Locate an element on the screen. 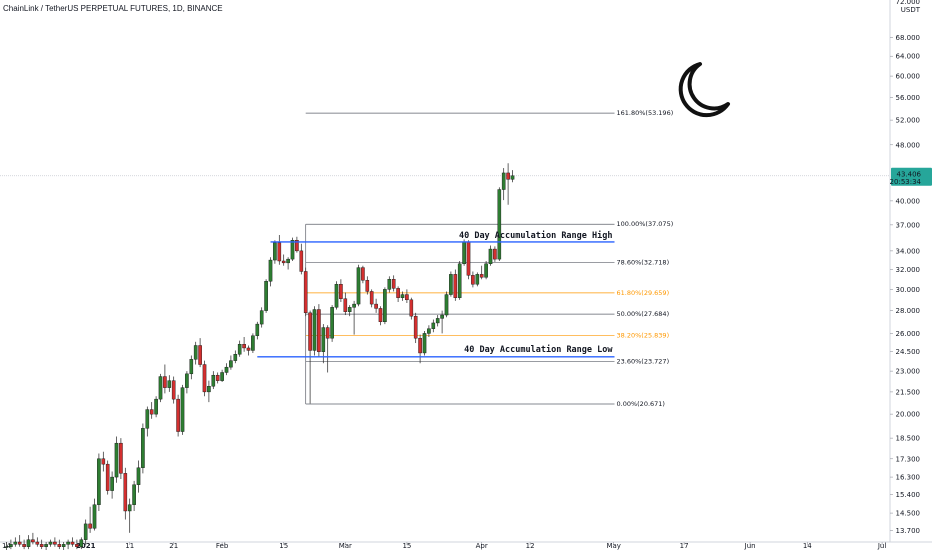 The image size is (932, 550). range-low-label: 40 Day Accumulation Range Low is located at coordinates (538, 349).